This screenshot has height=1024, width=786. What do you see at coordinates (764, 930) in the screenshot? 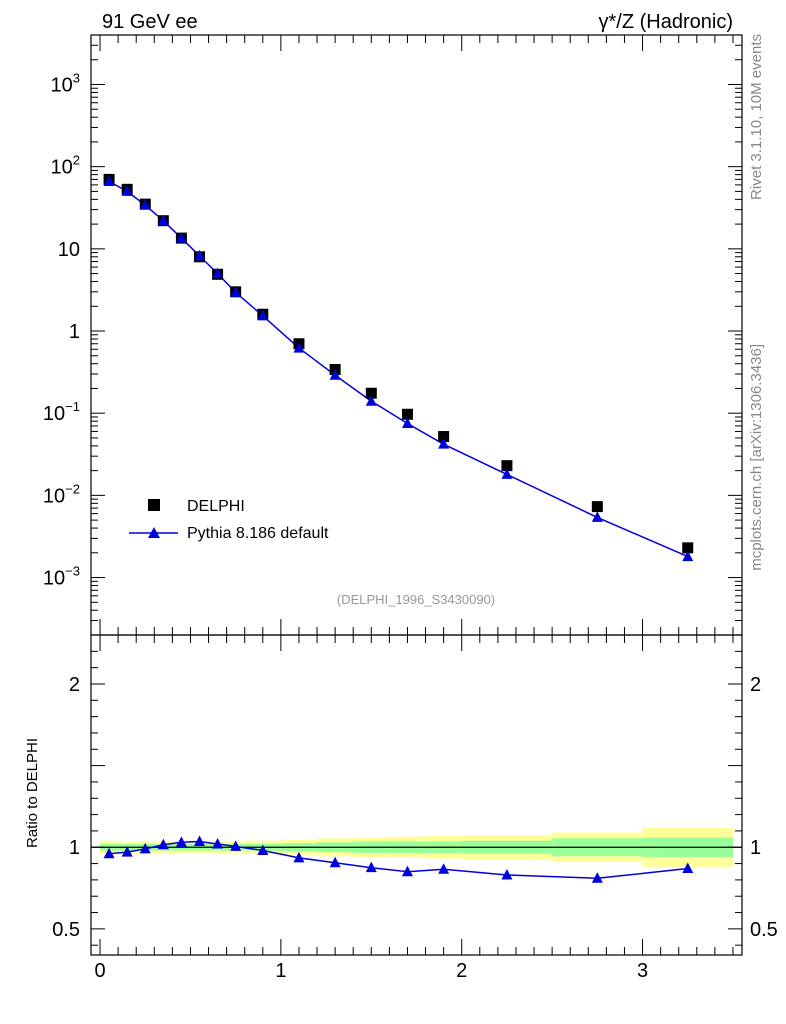
I see `ratio-y-tick-label-right: 0.5` at bounding box center [764, 930].